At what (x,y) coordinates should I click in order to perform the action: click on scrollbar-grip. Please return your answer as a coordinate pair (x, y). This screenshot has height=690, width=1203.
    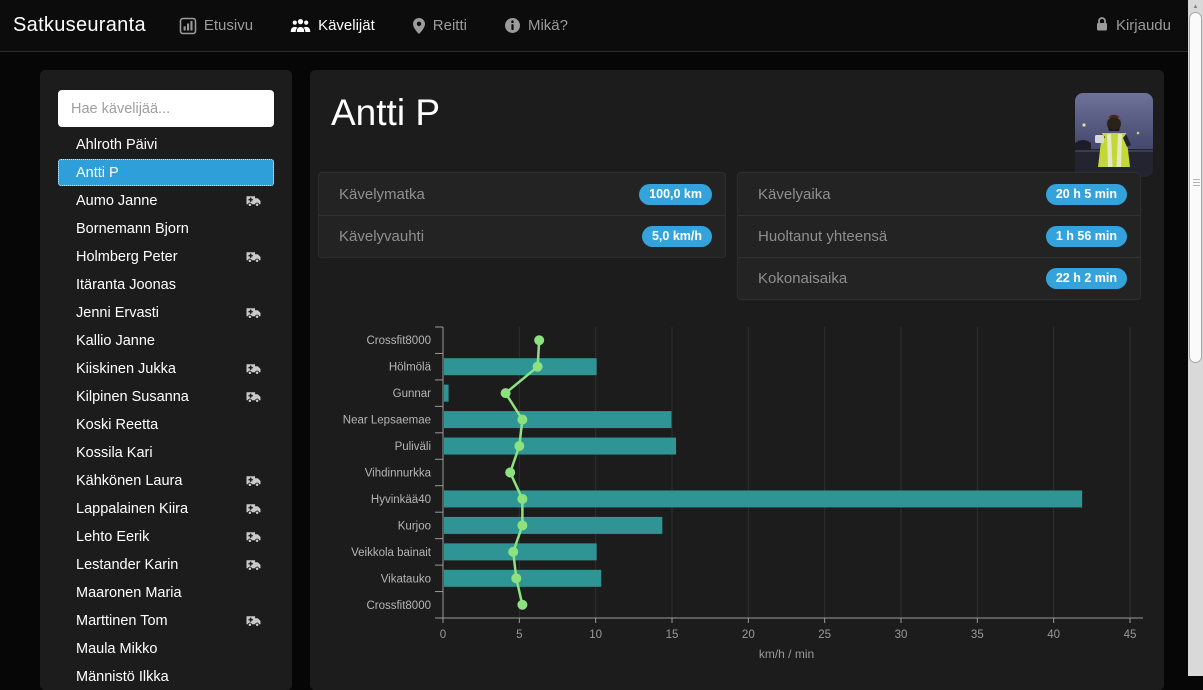
    Looking at the image, I should click on (1196, 182).